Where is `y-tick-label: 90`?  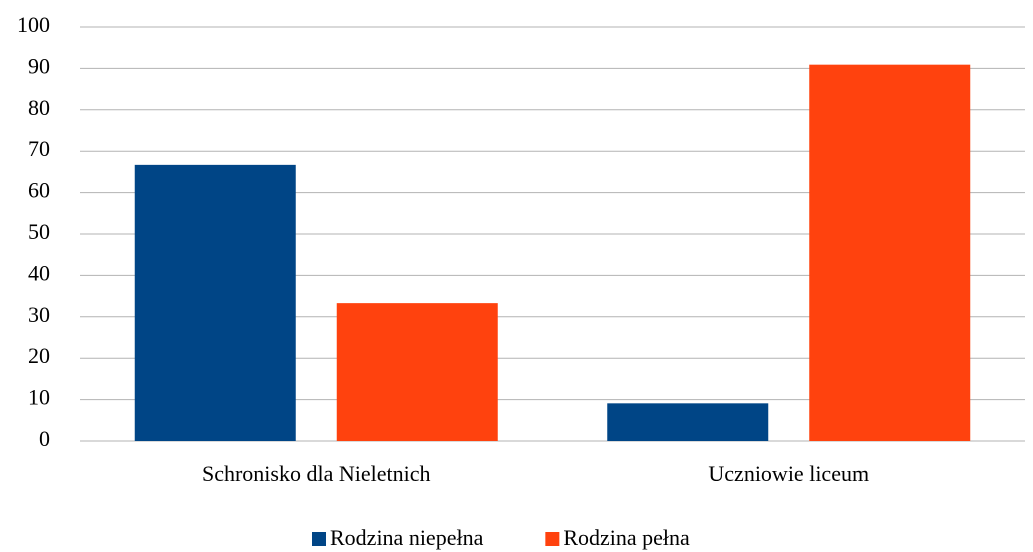
y-tick-label: 90 is located at coordinates (39, 65).